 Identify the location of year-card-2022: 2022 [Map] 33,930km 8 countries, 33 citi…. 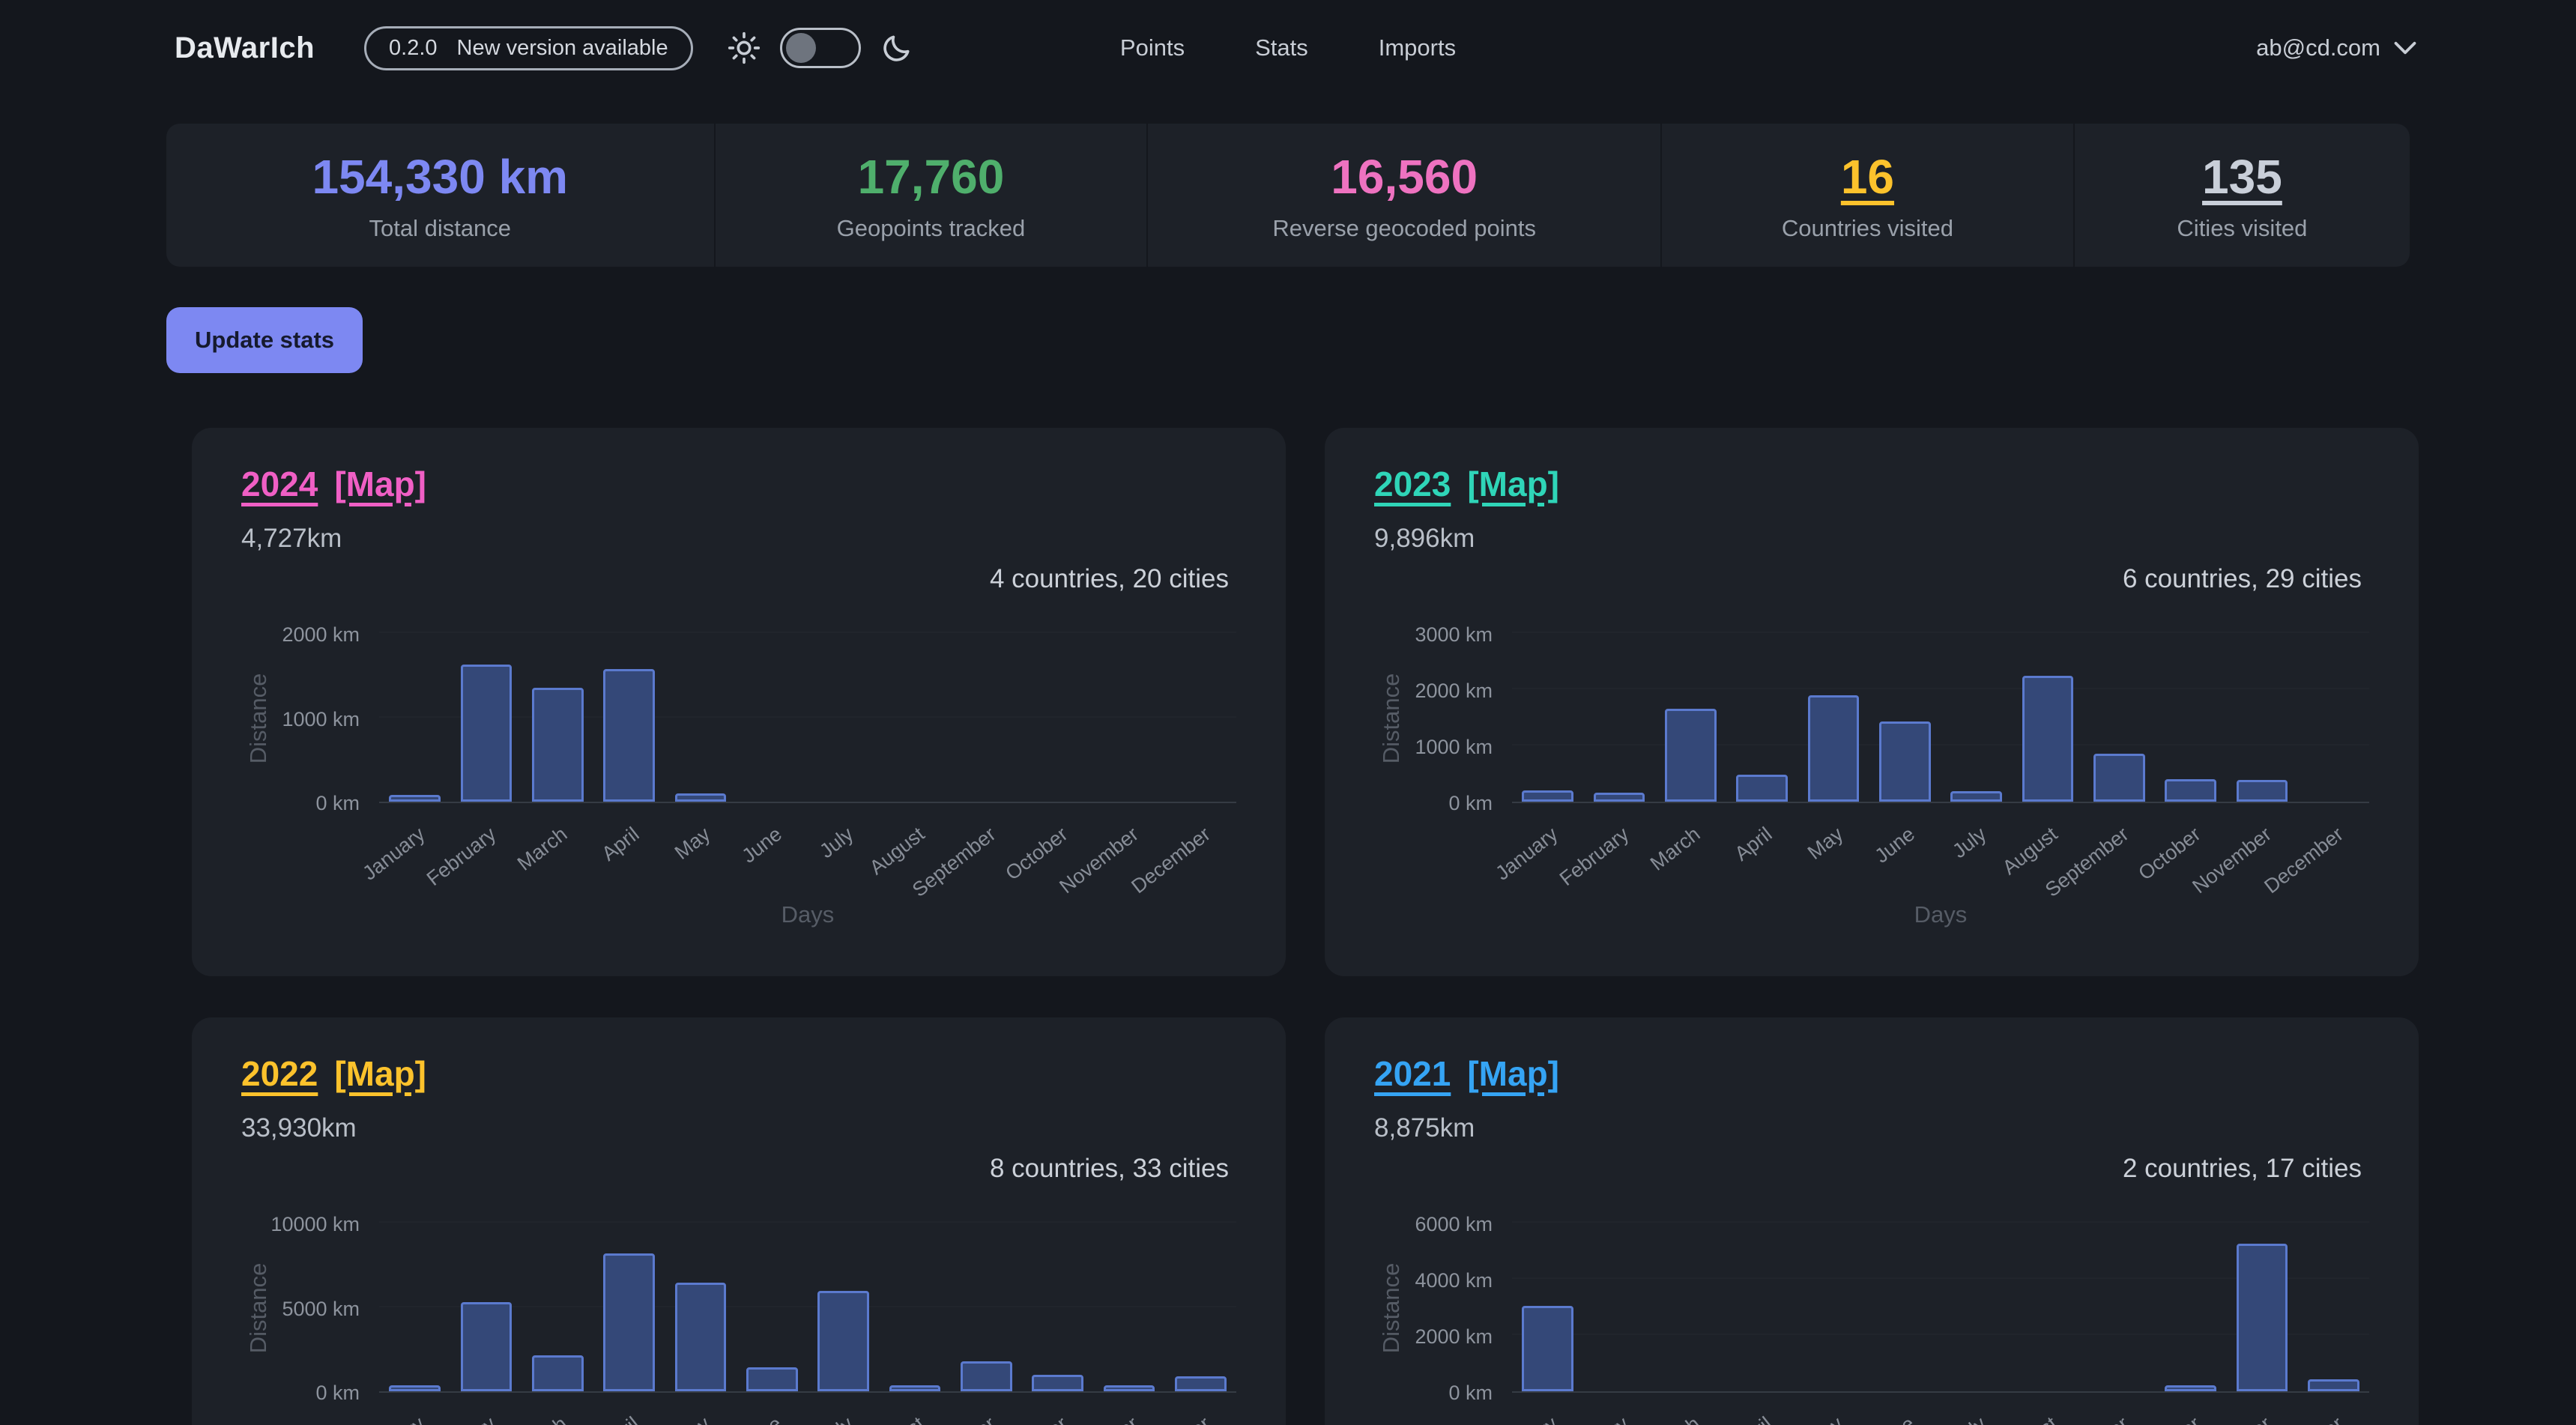
(739, 1221).